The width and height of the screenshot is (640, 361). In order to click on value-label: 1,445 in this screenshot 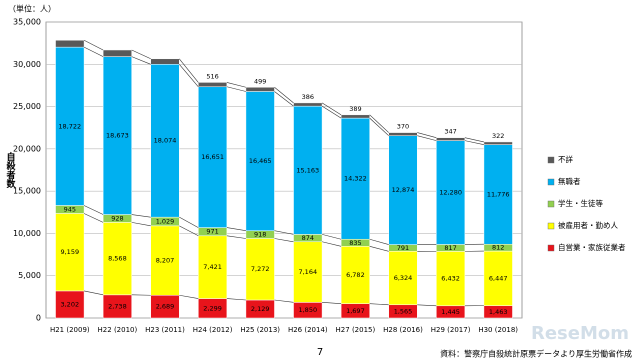, I will do `click(450, 312)`.